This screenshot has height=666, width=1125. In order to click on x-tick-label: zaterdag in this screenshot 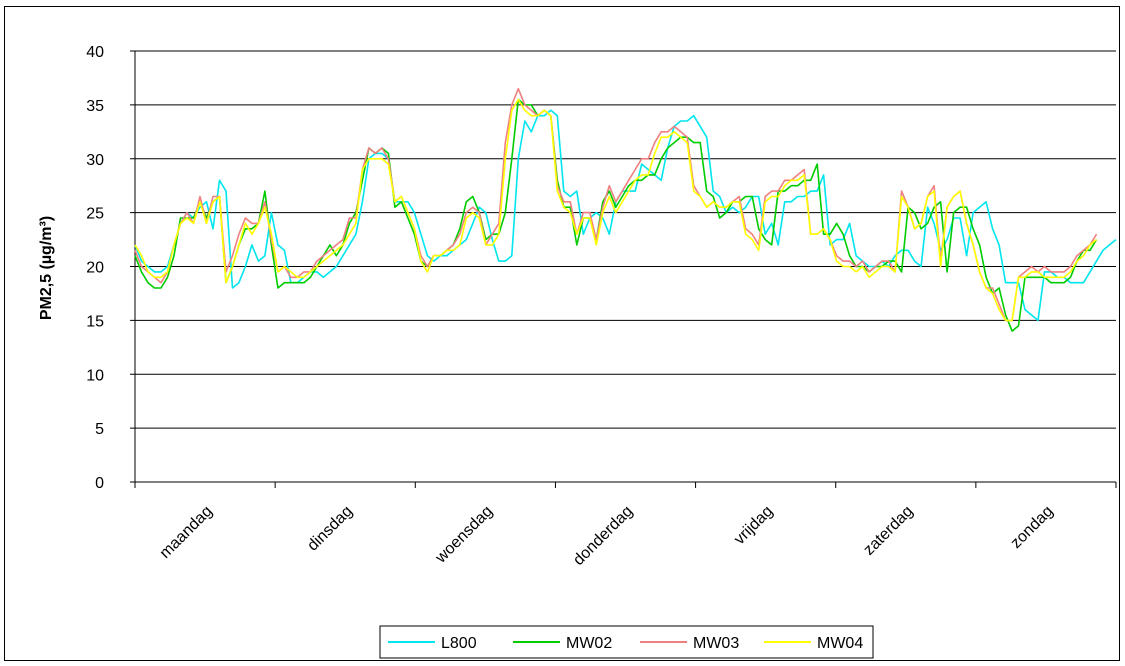, I will do `click(888, 531)`.